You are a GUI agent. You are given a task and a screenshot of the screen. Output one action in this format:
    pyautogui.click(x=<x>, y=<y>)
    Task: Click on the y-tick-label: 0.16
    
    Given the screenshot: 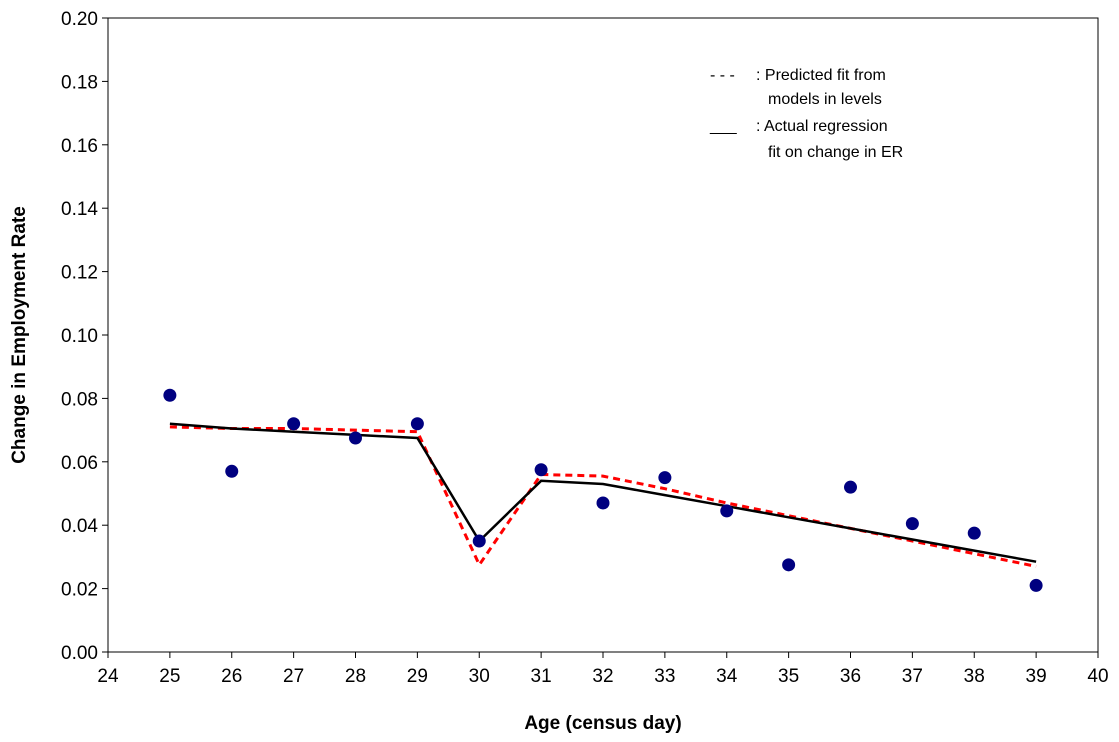 What is the action you would take?
    pyautogui.click(x=79, y=146)
    